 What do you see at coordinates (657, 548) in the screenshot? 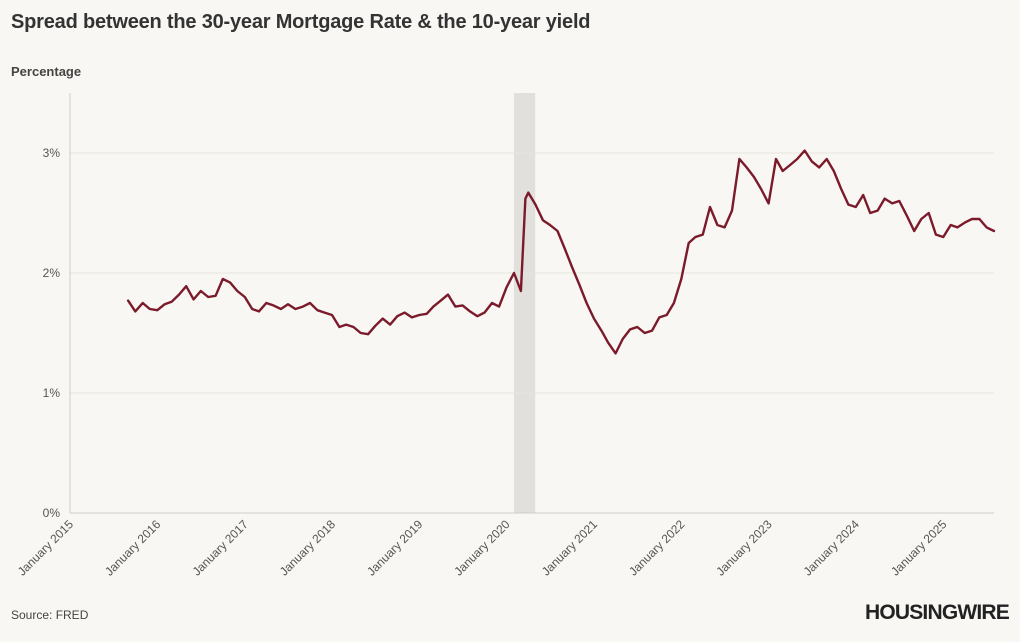
I see `x-tick-label: January 2022` at bounding box center [657, 548].